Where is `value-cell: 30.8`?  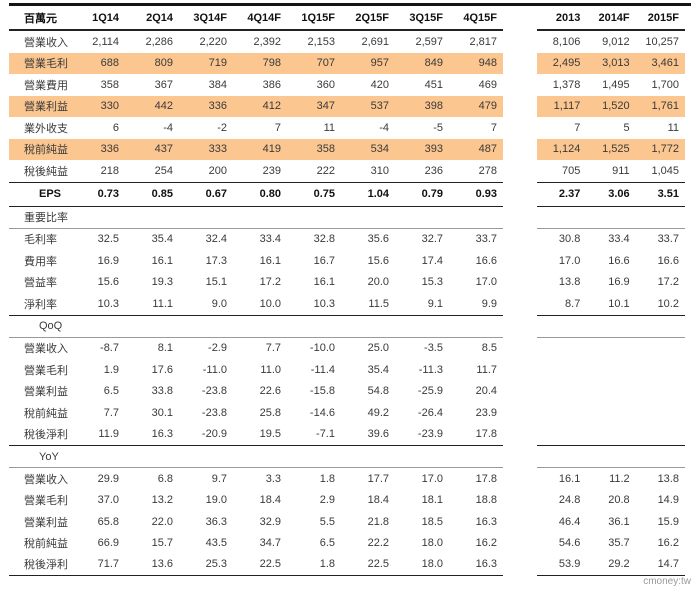 value-cell: 30.8 is located at coordinates (569, 239).